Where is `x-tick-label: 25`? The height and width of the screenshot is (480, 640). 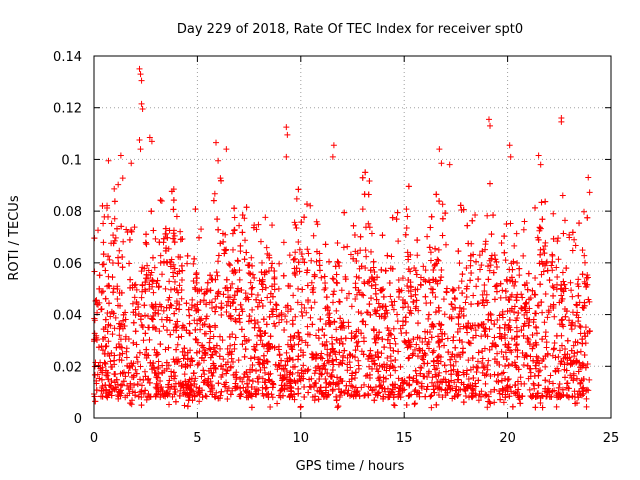 x-tick-label: 25 is located at coordinates (611, 438).